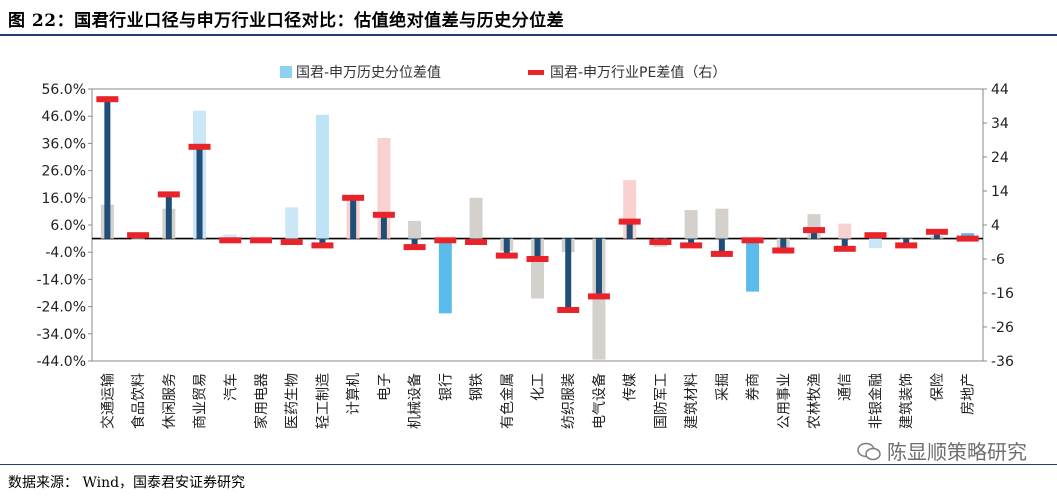 Image resolution: width=1057 pixels, height=497 pixels. Describe the element at coordinates (784, 401) in the screenshot. I see `category-label: 公用事业` at that location.